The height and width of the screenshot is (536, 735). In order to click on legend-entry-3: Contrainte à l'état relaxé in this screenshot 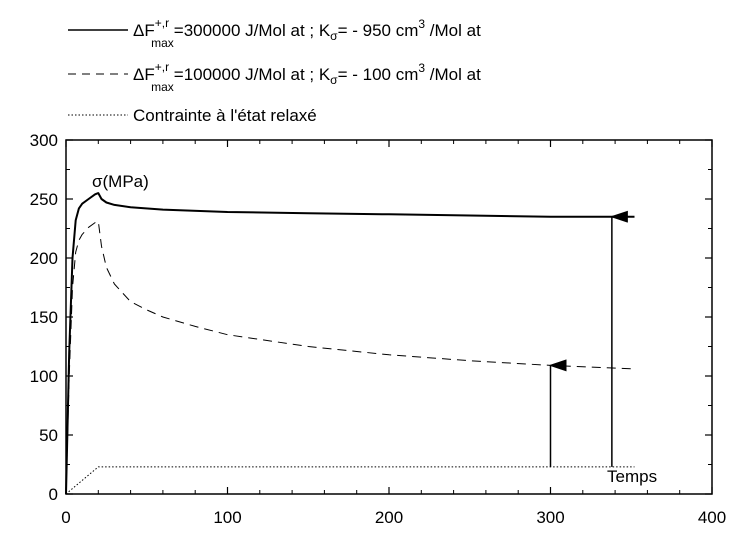, I will do `click(192, 115)`.